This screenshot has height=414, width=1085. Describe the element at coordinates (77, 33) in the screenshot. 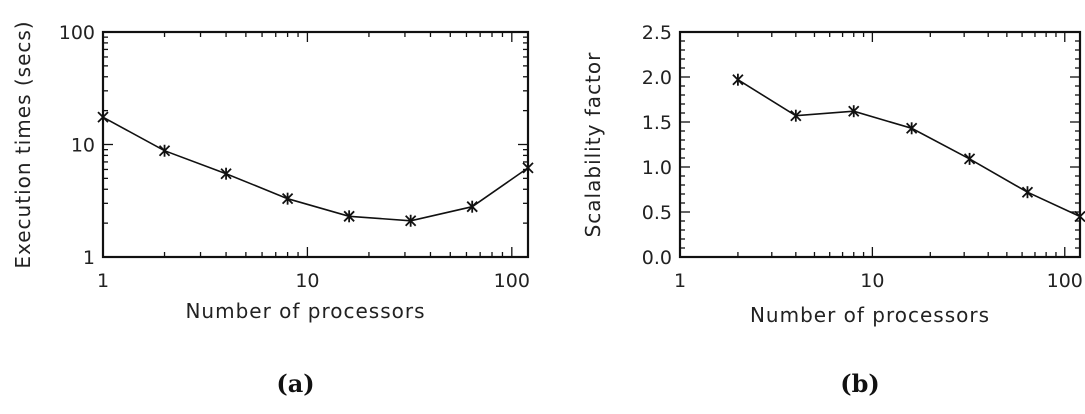

I see `y-tick-label: 100` at that location.